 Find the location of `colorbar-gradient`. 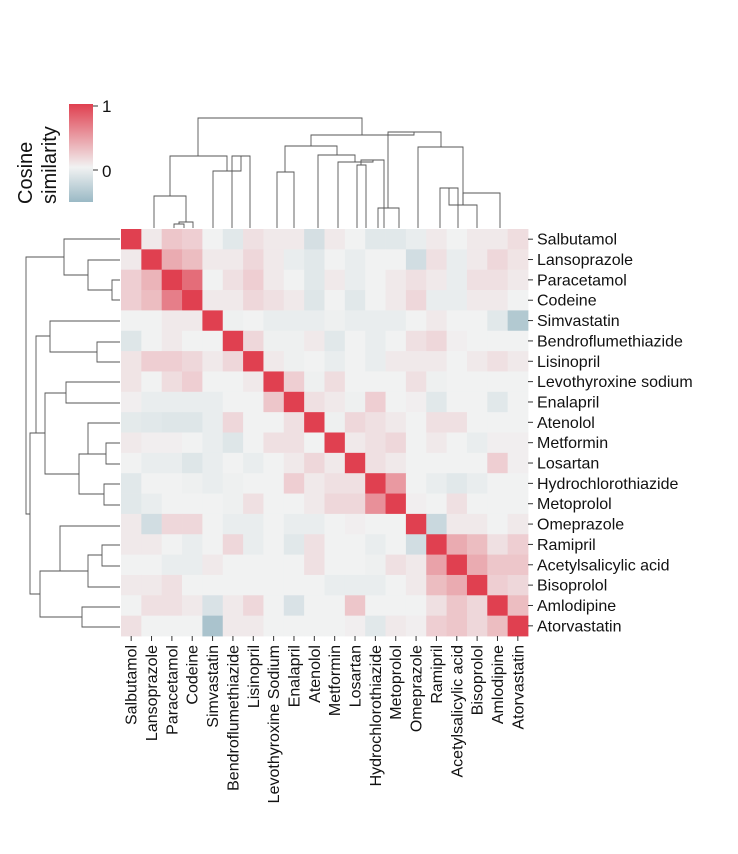

colorbar-gradient is located at coordinates (81, 153).